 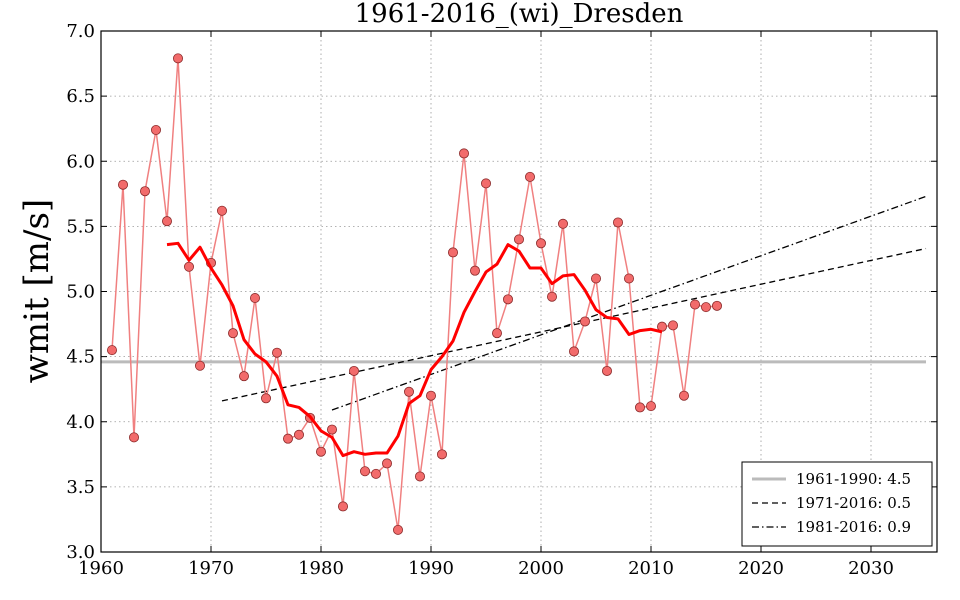 I want to click on y-tick-label: 5.5, so click(x=80, y=226).